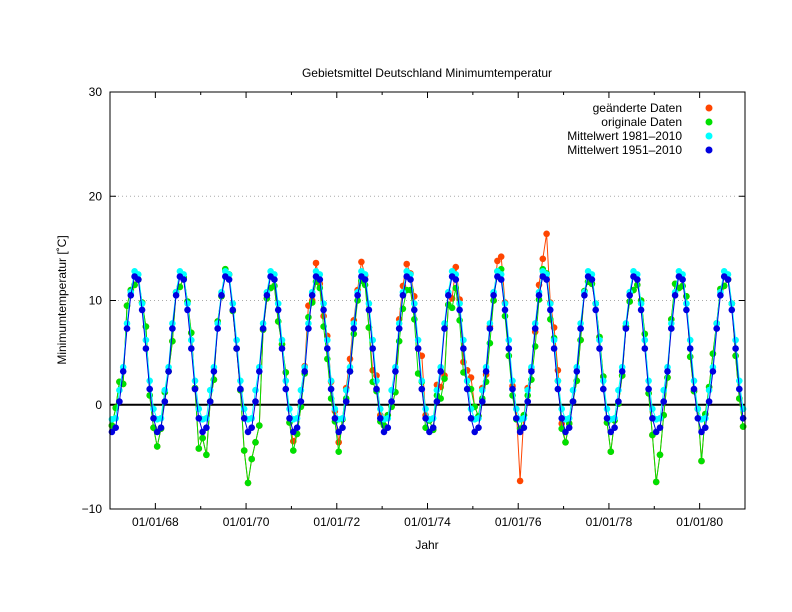  What do you see at coordinates (426, 545) in the screenshot?
I see `x-axis-label: Jahr` at bounding box center [426, 545].